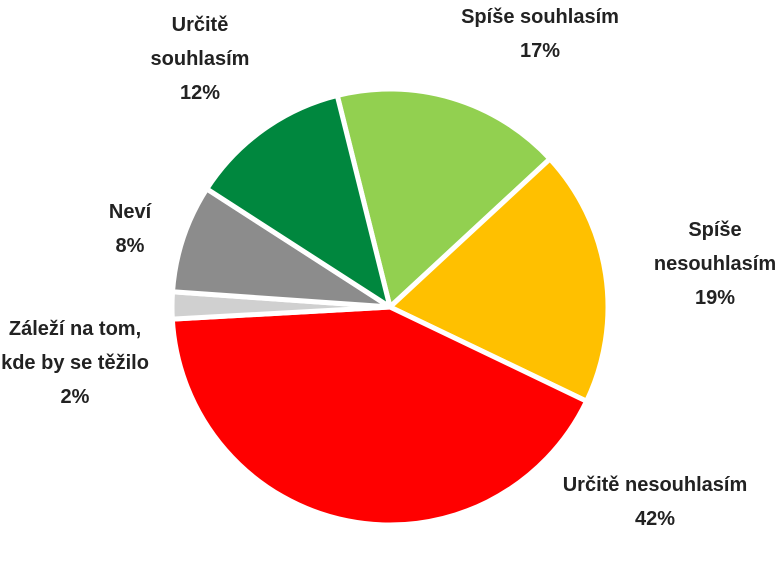  What do you see at coordinates (715, 247) in the screenshot?
I see `category-name: Spíše nesouhlasím` at bounding box center [715, 247].